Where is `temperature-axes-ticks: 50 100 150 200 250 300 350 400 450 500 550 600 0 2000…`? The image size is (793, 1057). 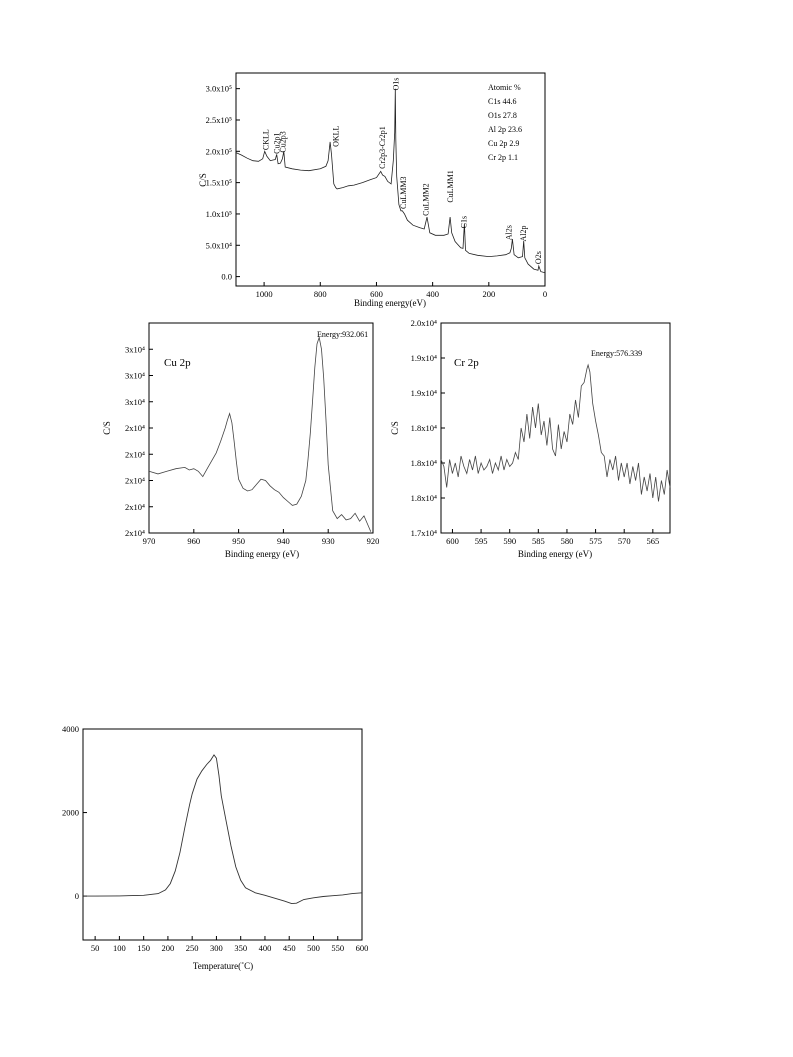
temperature-axes-ticks: 50 100 150 200 250 300 350 400 450 500 550 600 0 2000… is located at coordinates (215, 838).